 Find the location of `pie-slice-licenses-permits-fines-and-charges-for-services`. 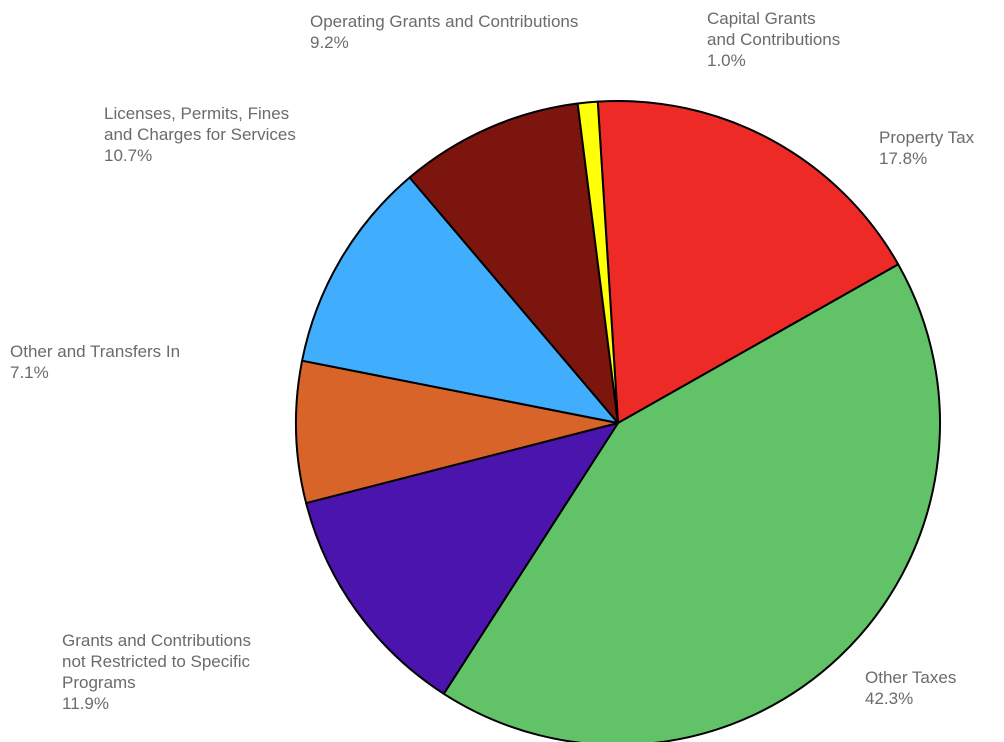

pie-slice-licenses-permits-fines-and-charges-for-services is located at coordinates (460, 300).